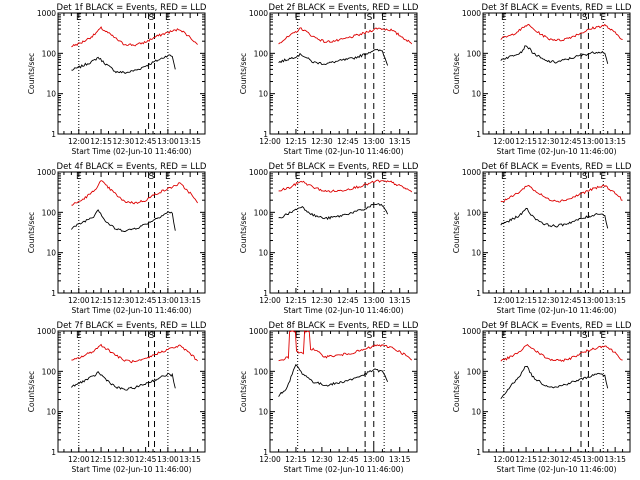 The width and height of the screenshot is (640, 480). Describe the element at coordinates (557, 8) in the screenshot. I see `chart-title: Det 3f BLACK = Events, RED = LLD` at that location.